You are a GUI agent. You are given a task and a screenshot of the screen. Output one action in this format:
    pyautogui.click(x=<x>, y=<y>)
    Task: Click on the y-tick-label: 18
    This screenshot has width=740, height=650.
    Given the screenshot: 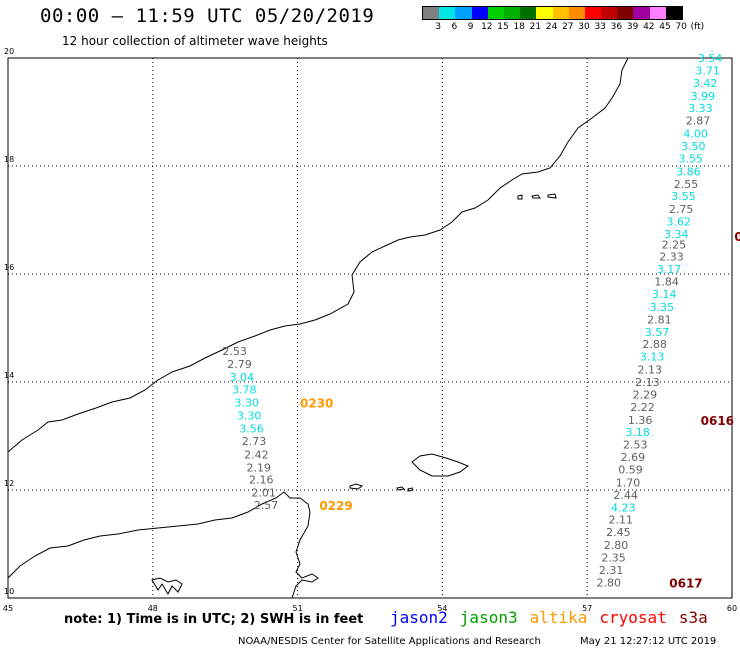 What is the action you would take?
    pyautogui.click(x=9, y=159)
    